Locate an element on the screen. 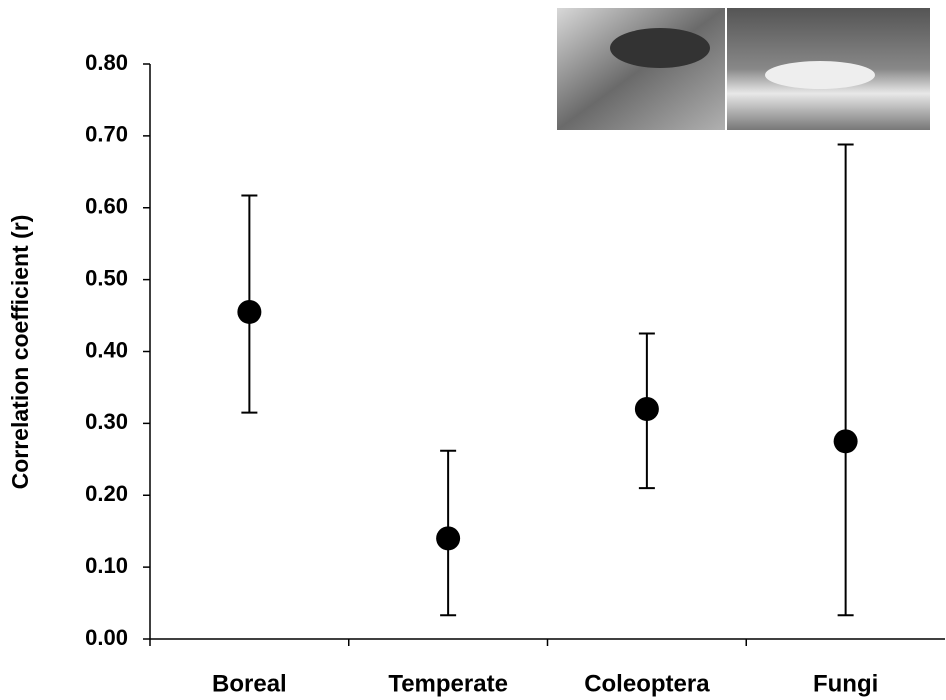 The width and height of the screenshot is (946, 700). y-tick-label: 0.10 is located at coordinates (106, 565).